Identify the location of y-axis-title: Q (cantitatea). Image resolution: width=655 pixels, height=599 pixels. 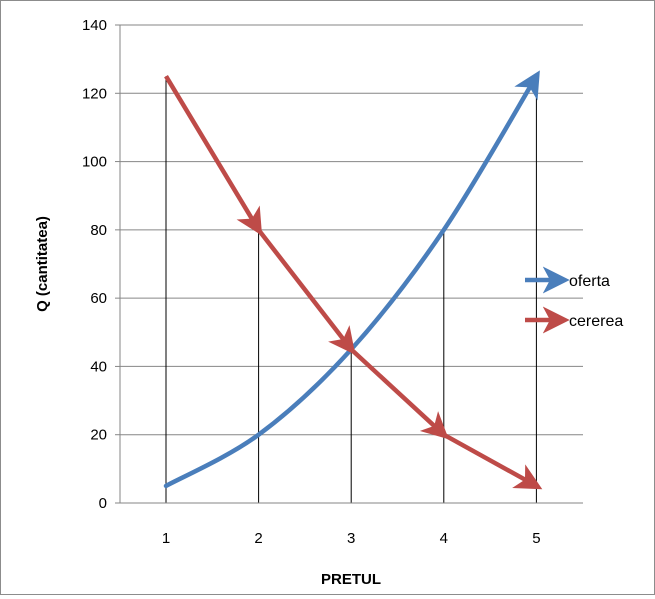
(42, 264).